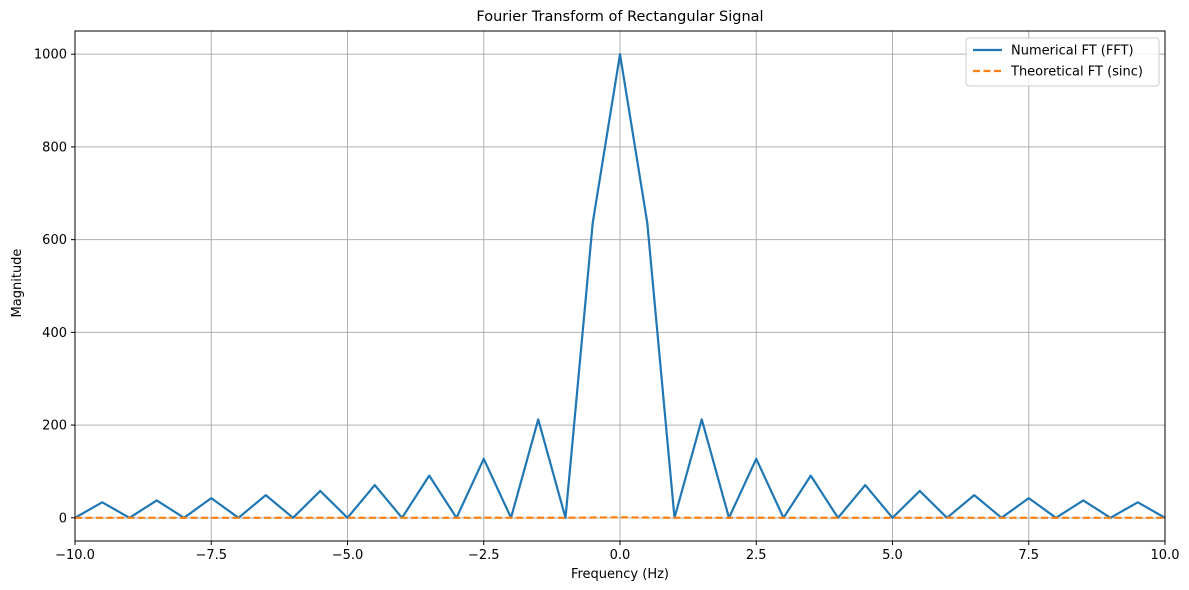  Describe the element at coordinates (756, 555) in the screenshot. I see `x-tick-label: 2.5` at that location.